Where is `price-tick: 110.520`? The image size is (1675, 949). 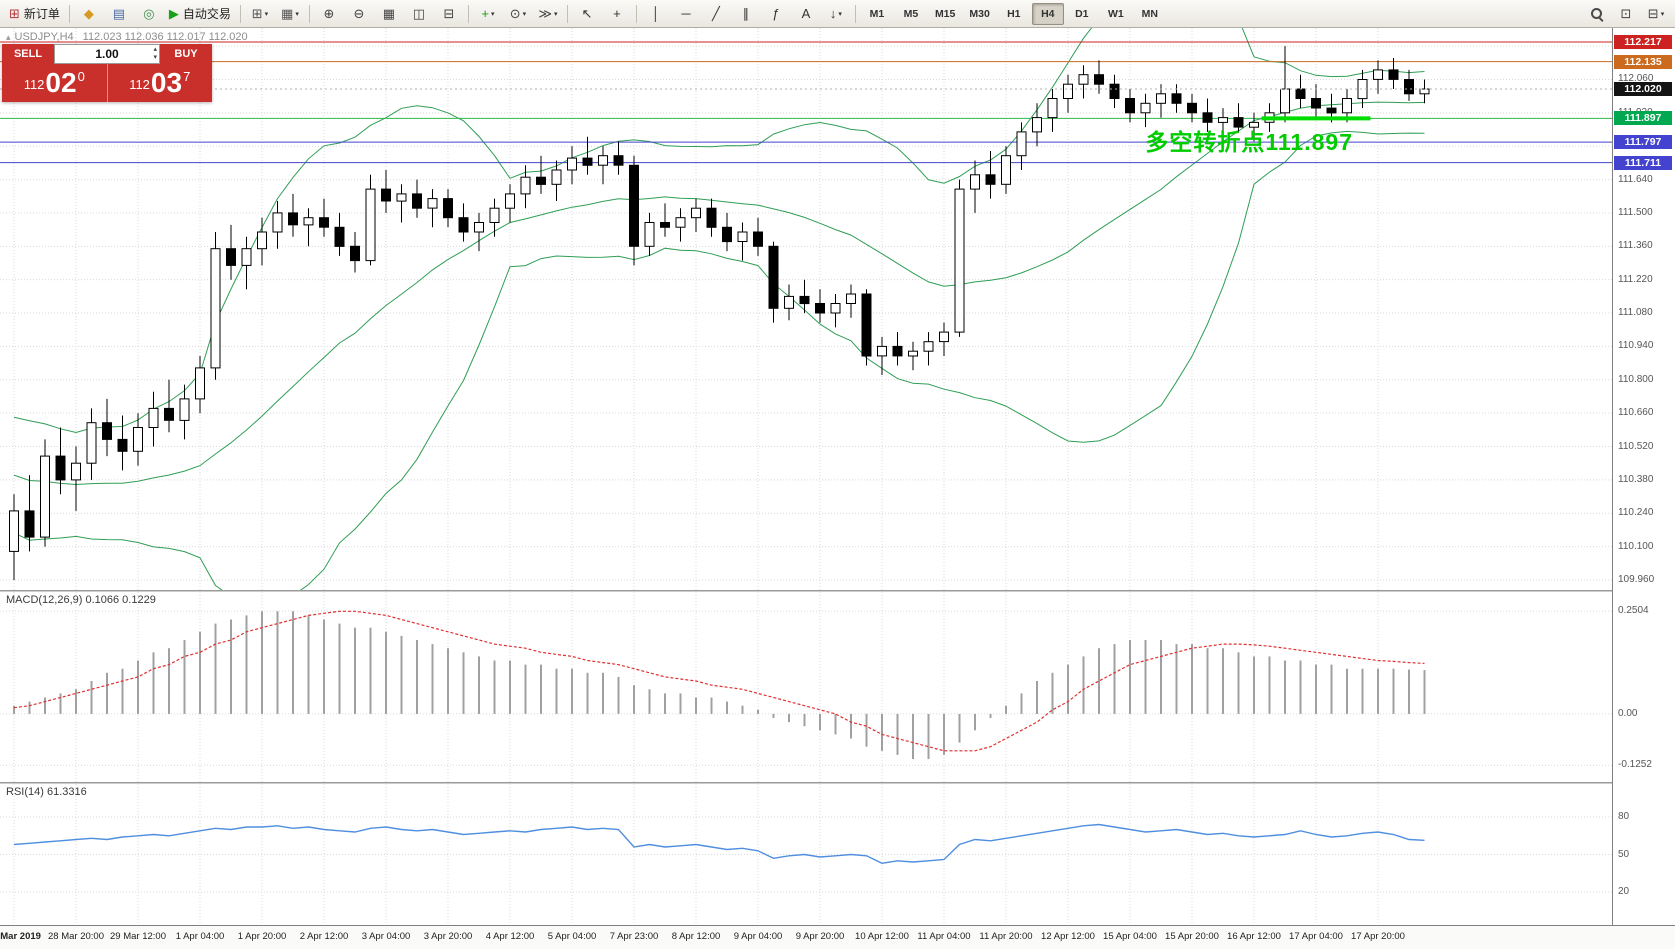
price-tick: 110.520 is located at coordinates (1636, 446).